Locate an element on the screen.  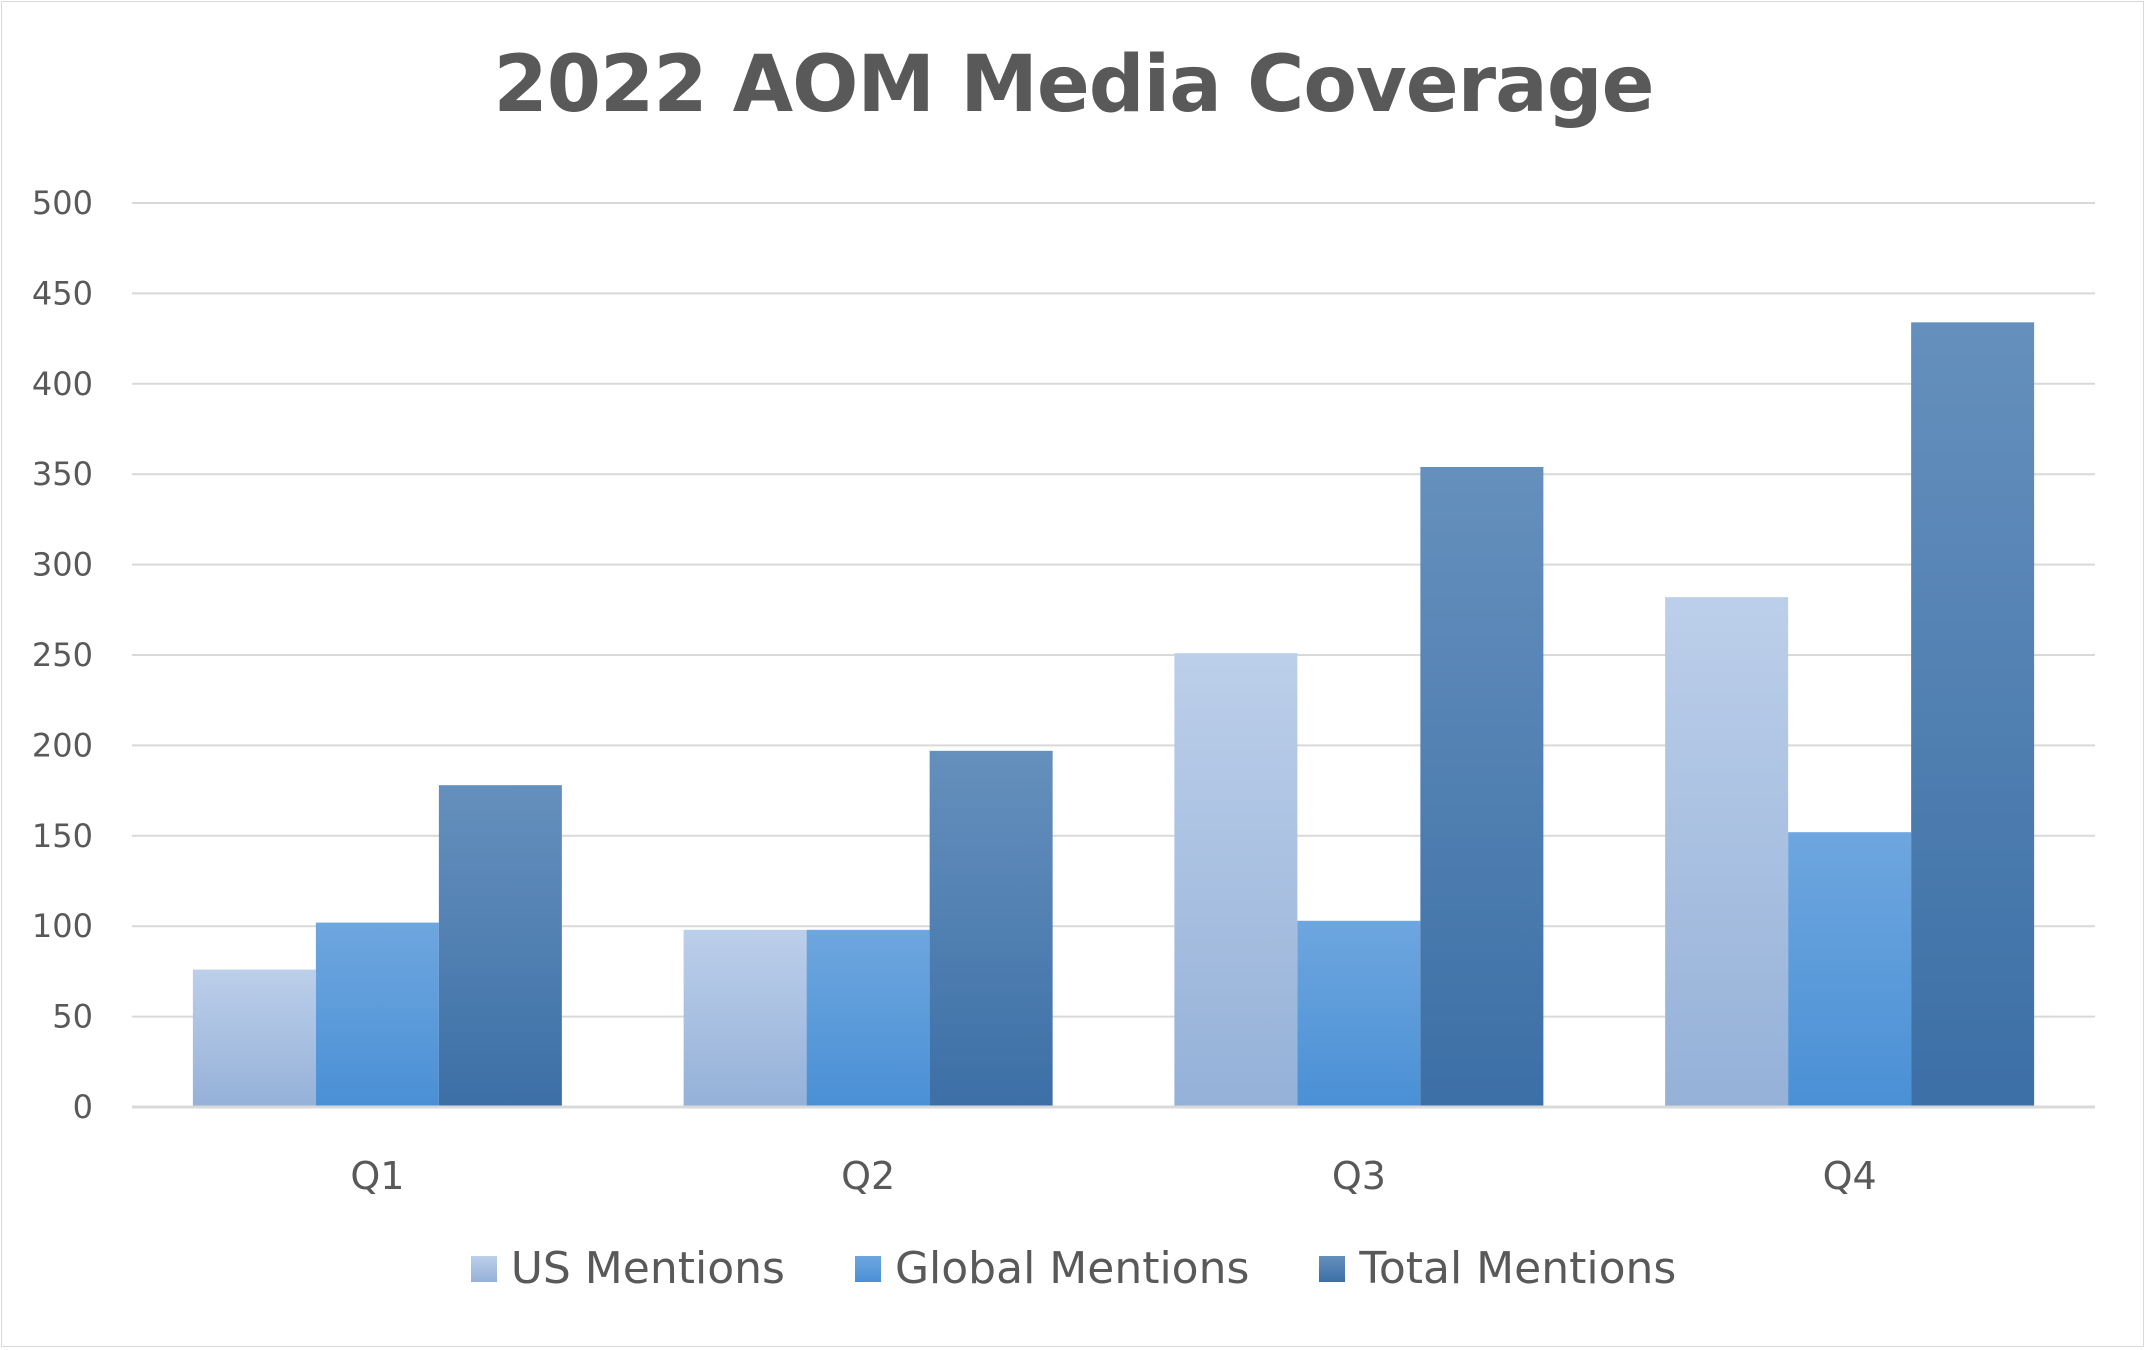
legend-label: Global Mentions is located at coordinates (1072, 1268).